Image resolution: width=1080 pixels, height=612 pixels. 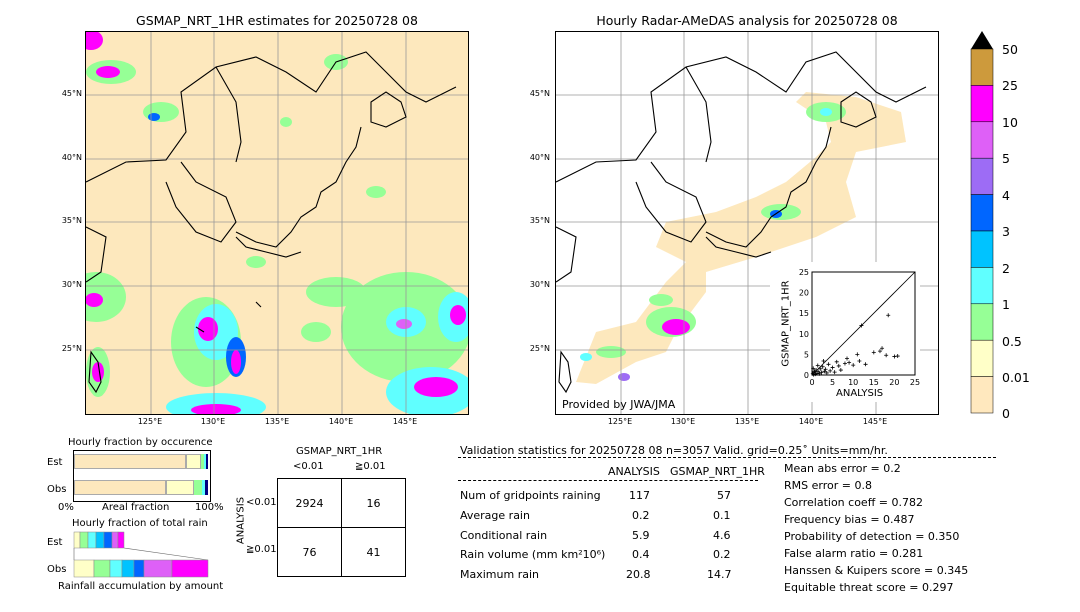 What do you see at coordinates (209, 507) in the screenshot?
I see `occurrence-axis-right: 100%` at bounding box center [209, 507].